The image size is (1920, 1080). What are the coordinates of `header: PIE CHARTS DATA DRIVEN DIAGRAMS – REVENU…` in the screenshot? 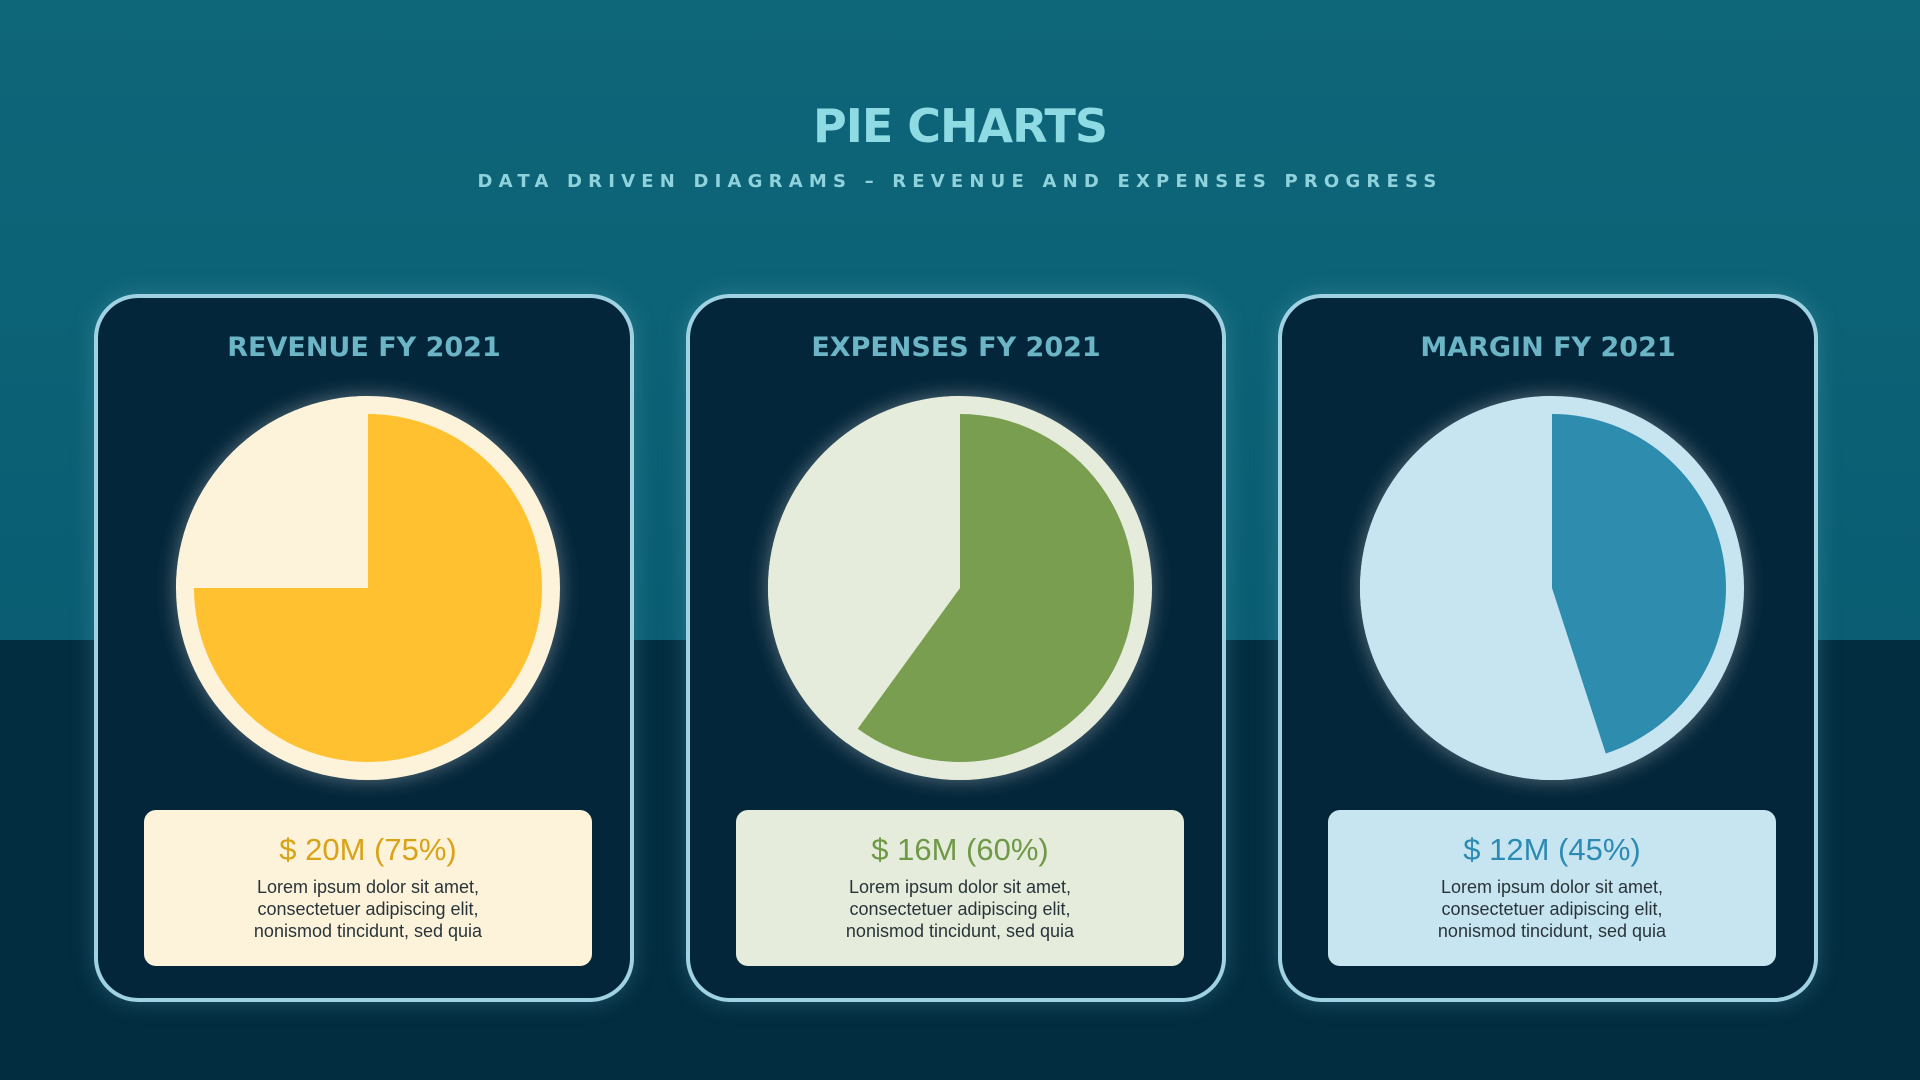 It's located at (960, 145).